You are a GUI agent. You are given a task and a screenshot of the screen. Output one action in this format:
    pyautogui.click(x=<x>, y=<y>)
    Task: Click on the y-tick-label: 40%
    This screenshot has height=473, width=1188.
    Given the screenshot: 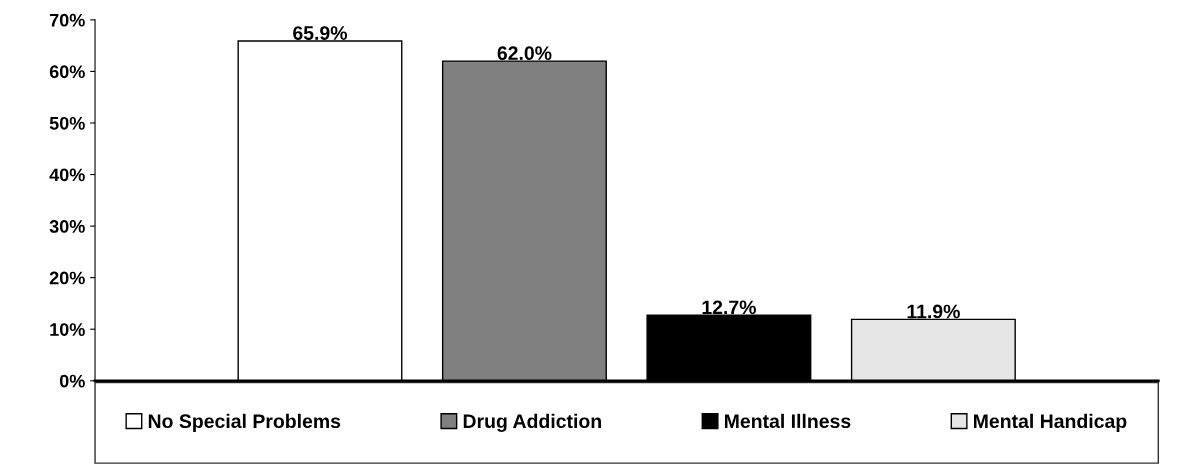 What is the action you would take?
    pyautogui.click(x=67, y=175)
    